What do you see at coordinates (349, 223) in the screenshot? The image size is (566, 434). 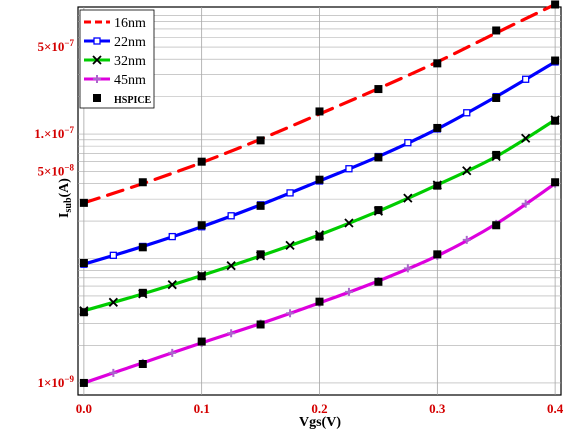 I see `point-32nm-m4` at bounding box center [349, 223].